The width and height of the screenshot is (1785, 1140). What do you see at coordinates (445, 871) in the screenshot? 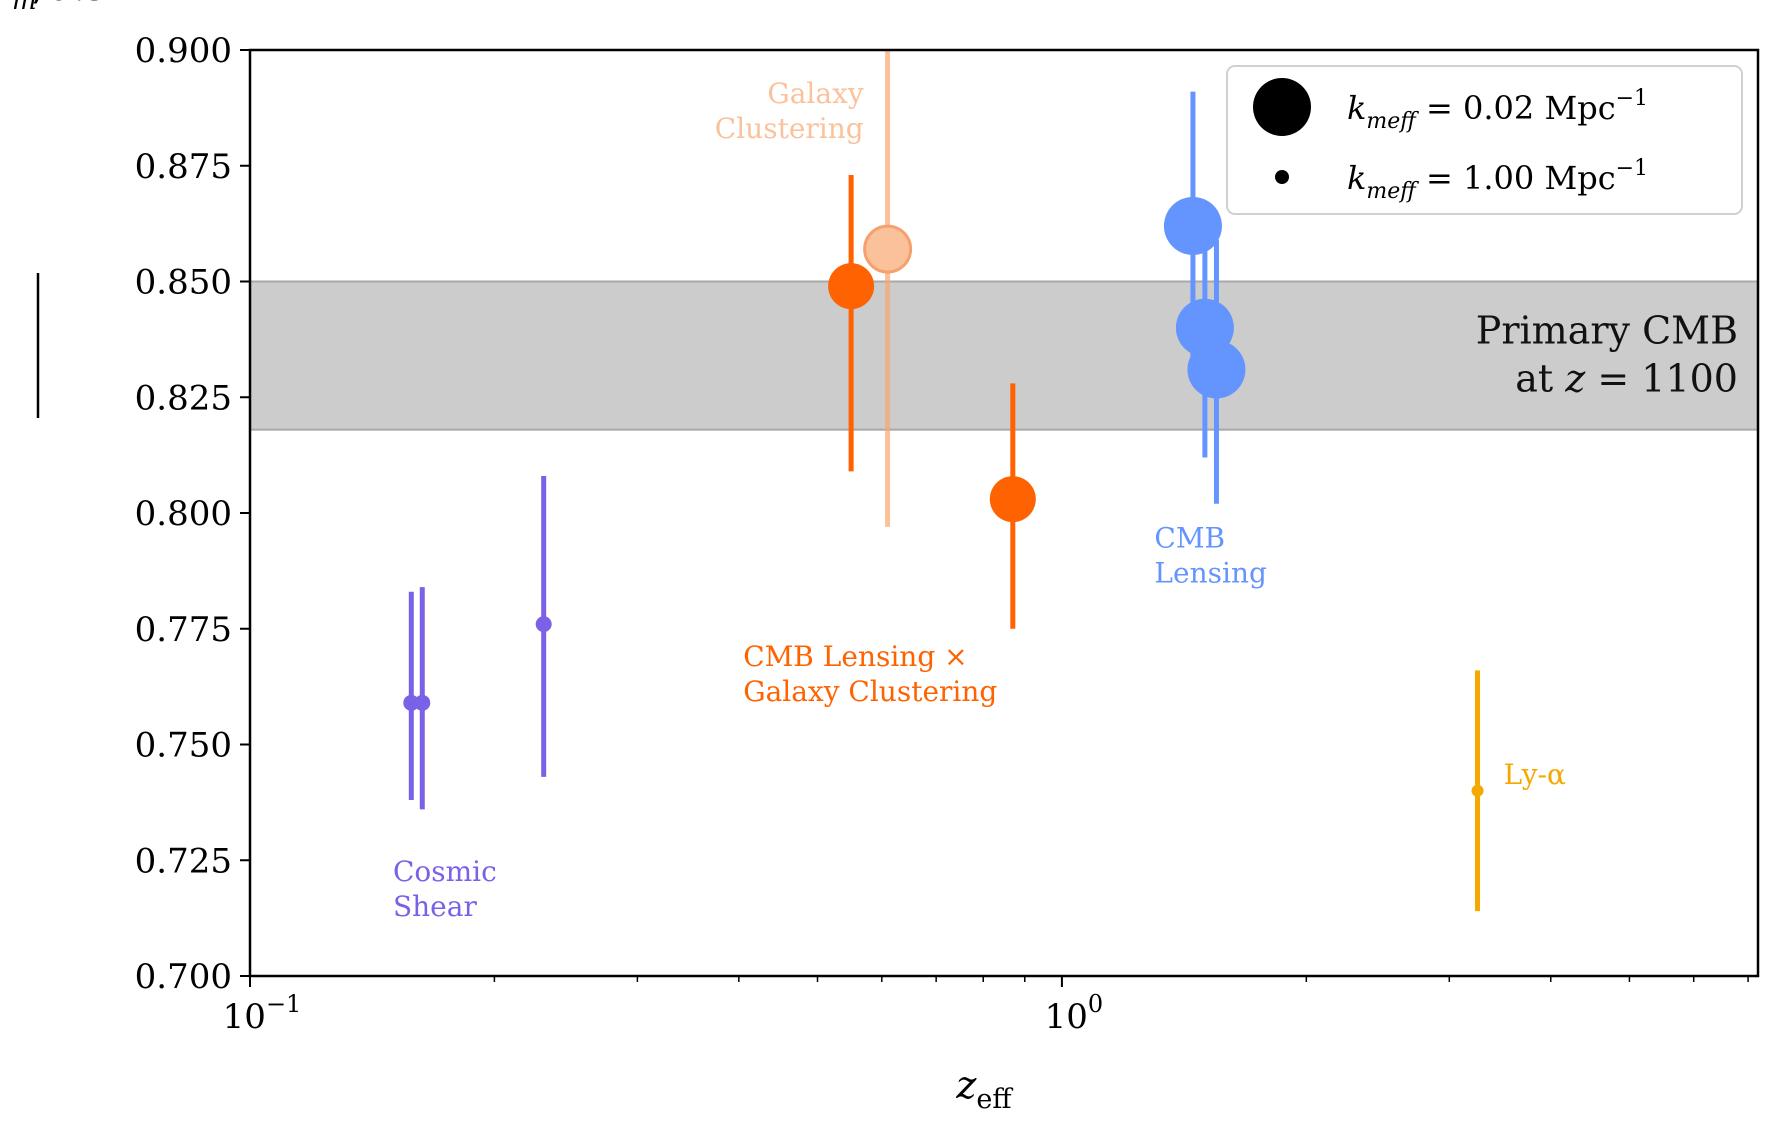
I see `label-cosmic_shear-line-0: Cosmic` at bounding box center [445, 871].